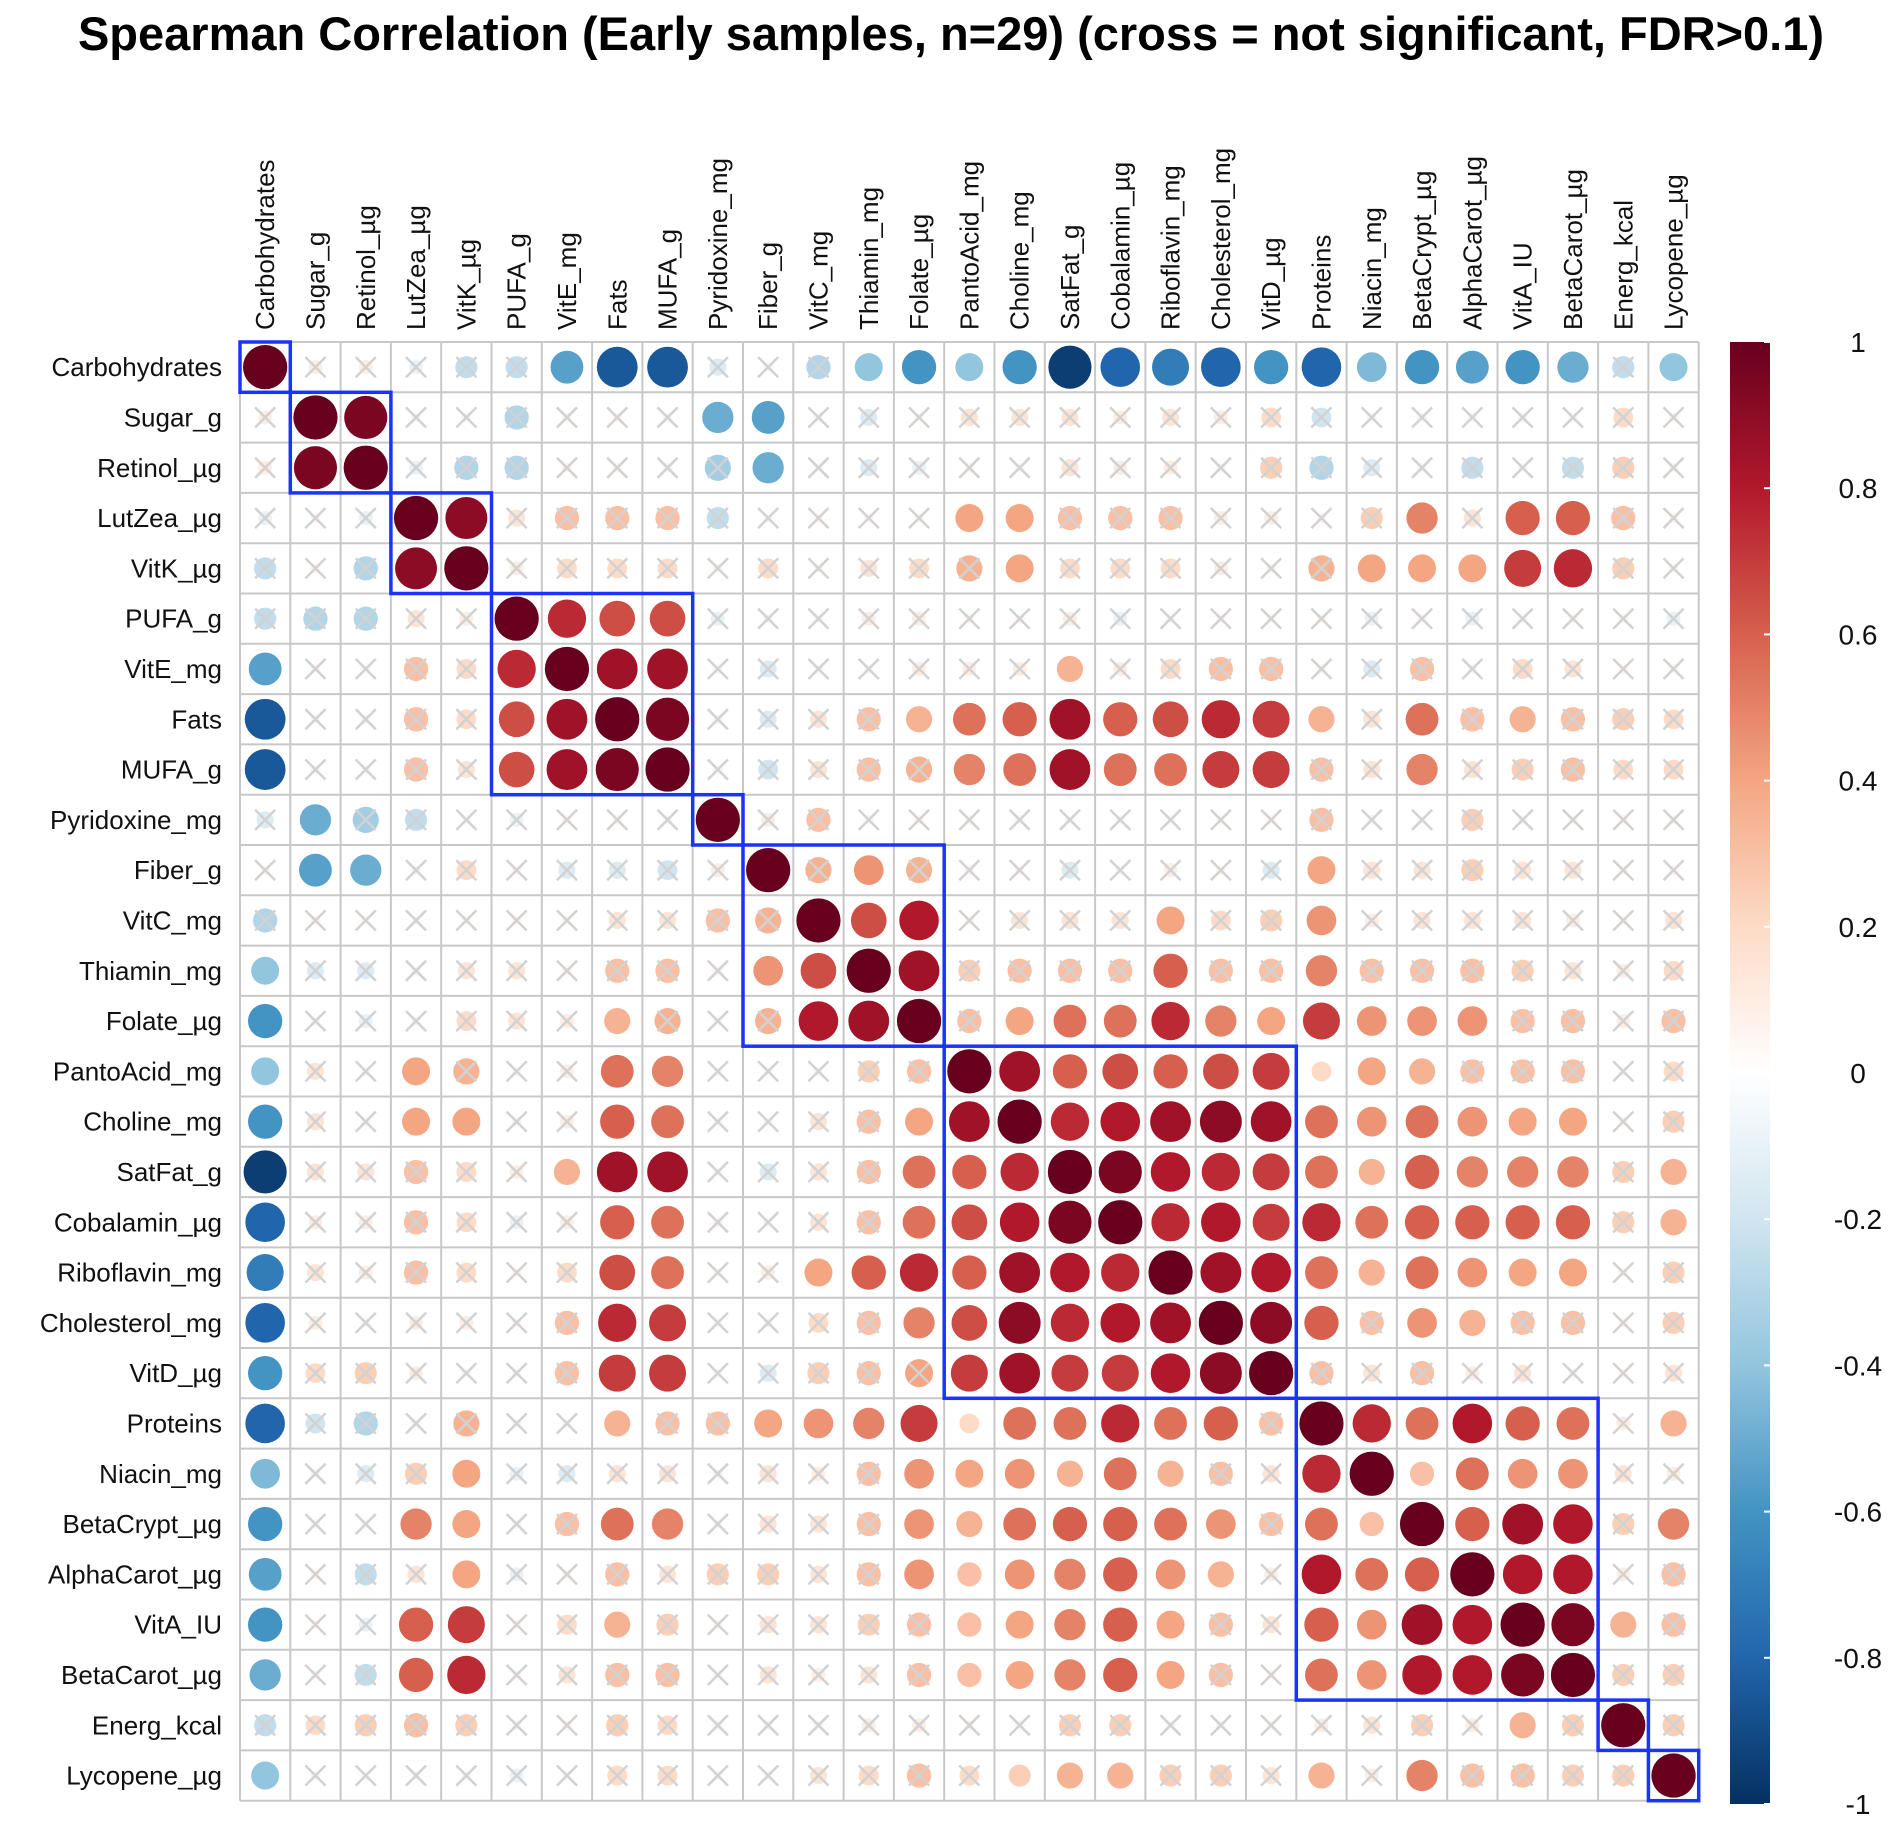  I want to click on column-label: Pyridoxine_mg, so click(718, 244).